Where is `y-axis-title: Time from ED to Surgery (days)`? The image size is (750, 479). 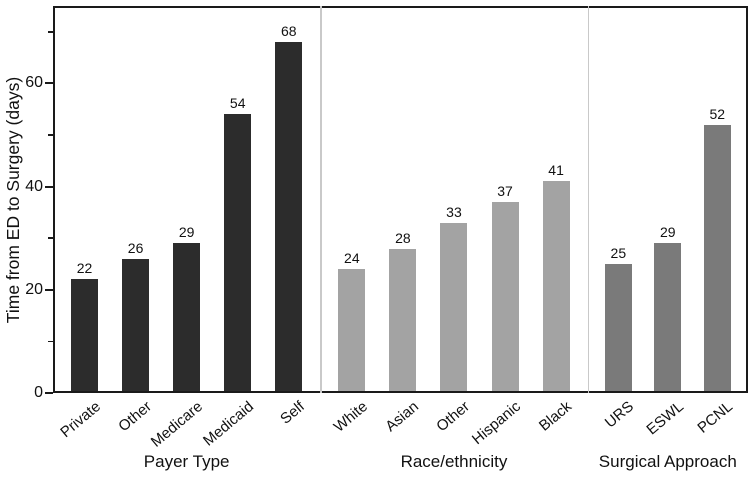
y-axis-title: Time from ED to Surgery (days) is located at coordinates (13, 200).